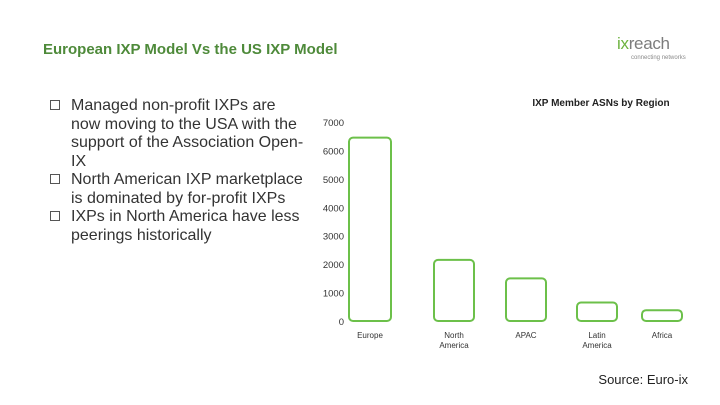 This screenshot has height=405, width=720. I want to click on y-tick-label: 3000, so click(333, 237).